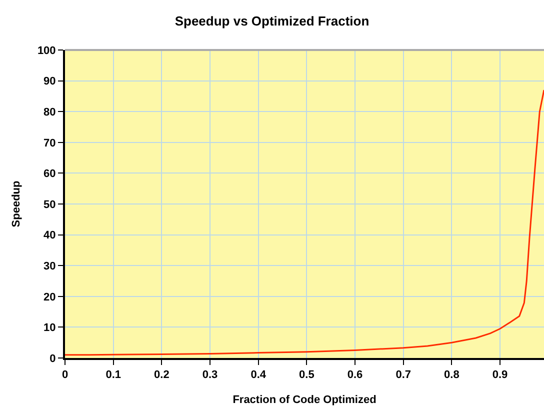  I want to click on y-tick-label: 70, so click(50, 143).